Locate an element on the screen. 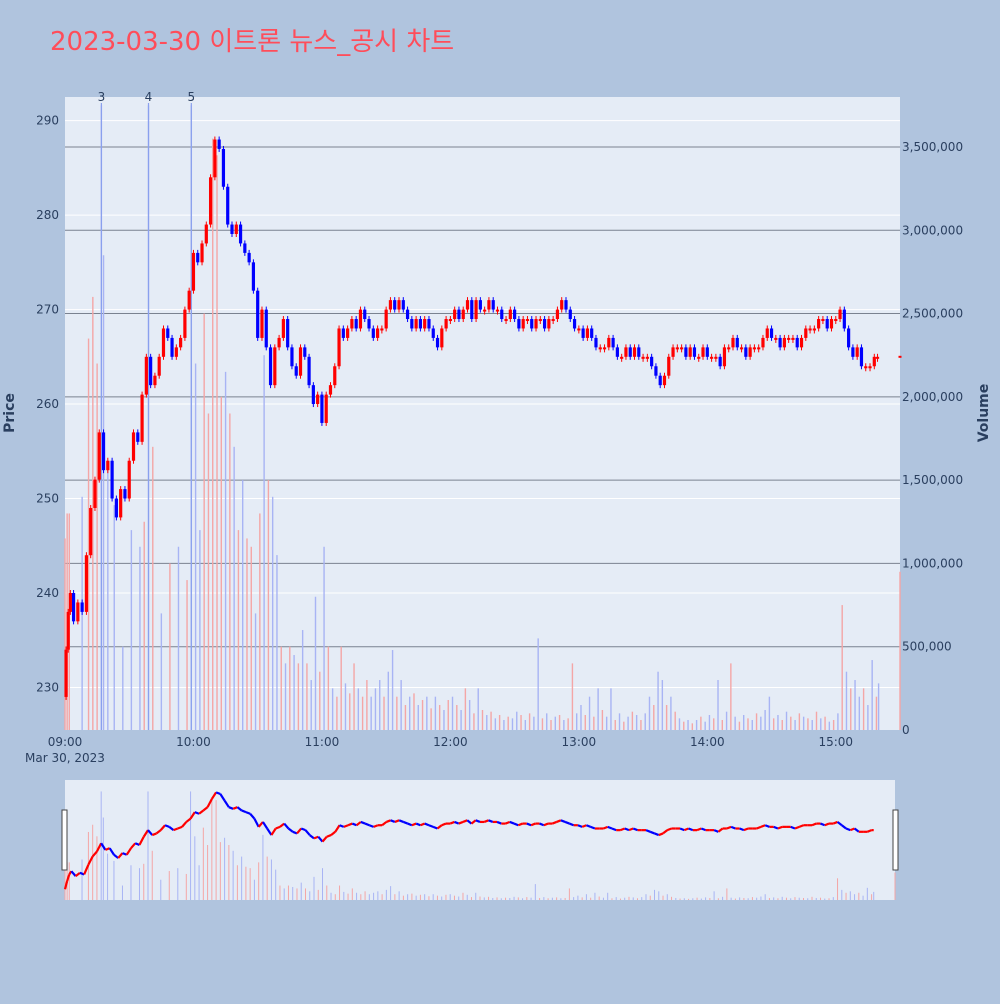 Image resolution: width=1000 pixels, height=1004 pixels. price-tick-label: 280 is located at coordinates (47, 215).